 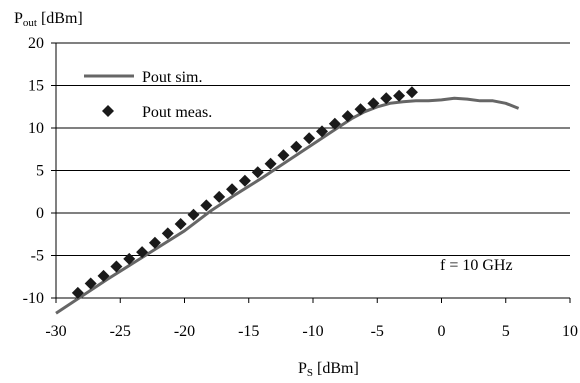 What do you see at coordinates (148, 95) in the screenshot?
I see `legend: Pout sim. Pout meas.` at bounding box center [148, 95].